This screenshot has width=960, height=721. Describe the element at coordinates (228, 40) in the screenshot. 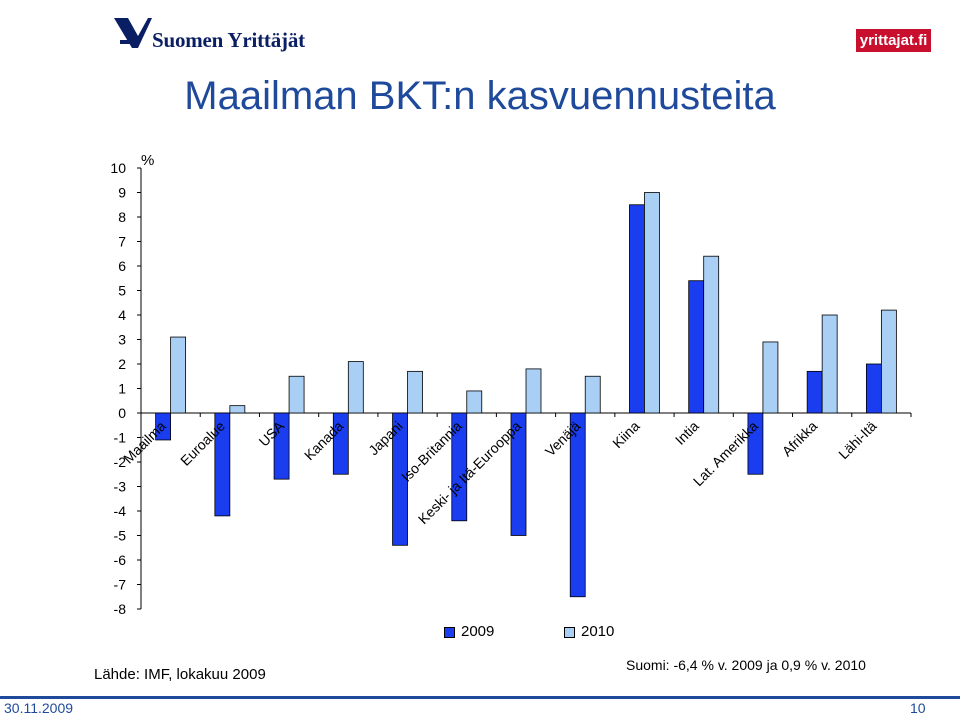

I see `logo-text: Suomen Yrittäjät` at that location.